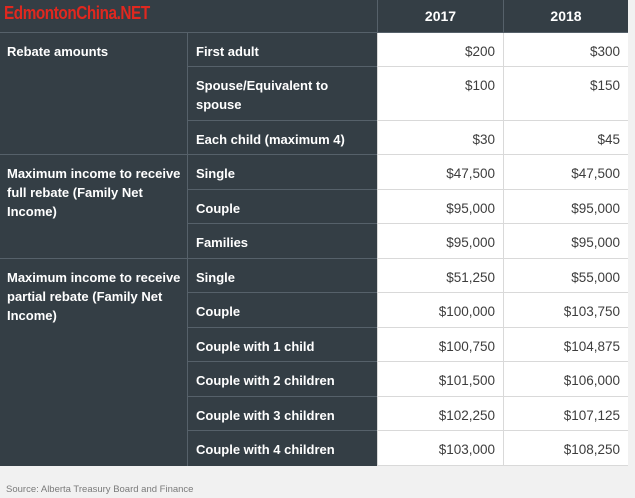 The height and width of the screenshot is (498, 635). Describe the element at coordinates (440, 138) in the screenshot. I see `value-2017: $30` at that location.